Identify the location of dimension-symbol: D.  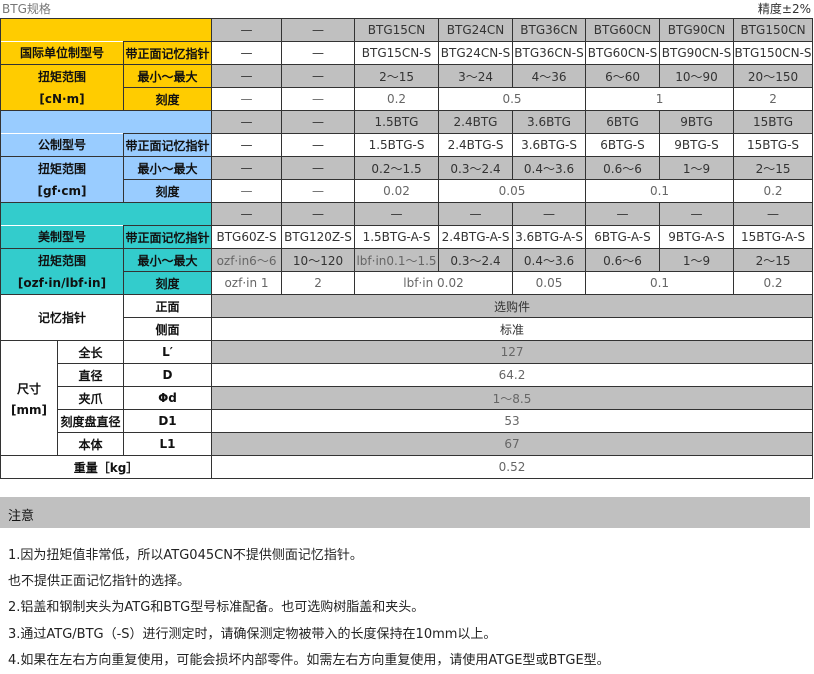
(167, 375).